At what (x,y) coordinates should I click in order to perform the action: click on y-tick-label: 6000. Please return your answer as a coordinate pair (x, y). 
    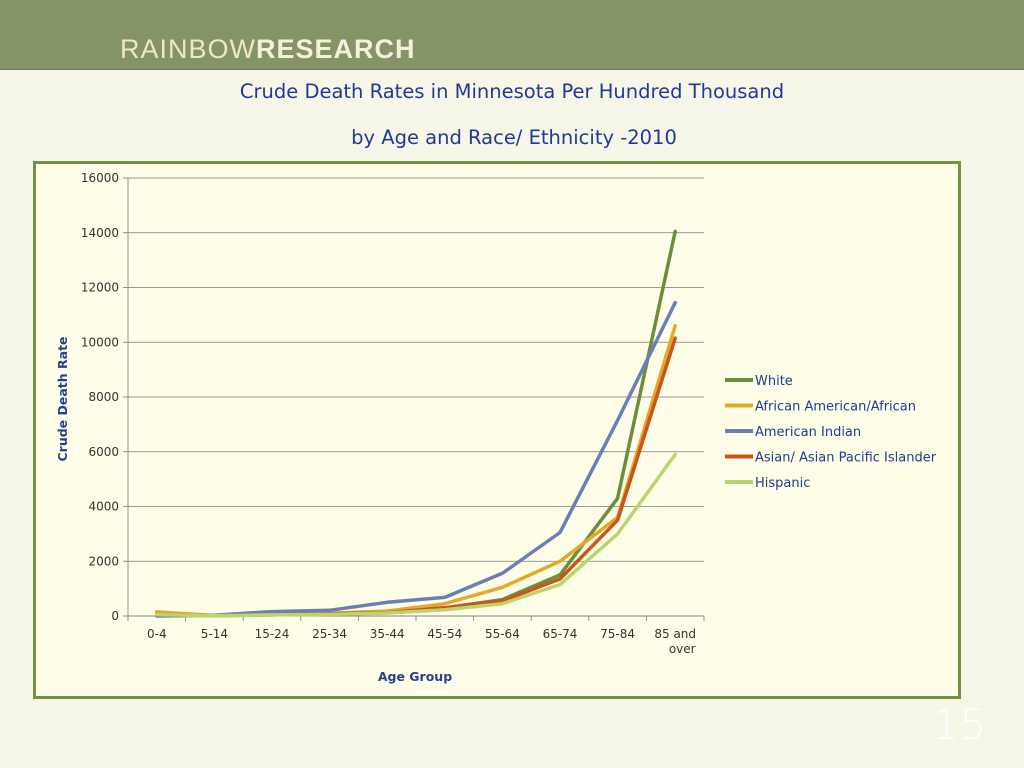
    Looking at the image, I should click on (103, 452).